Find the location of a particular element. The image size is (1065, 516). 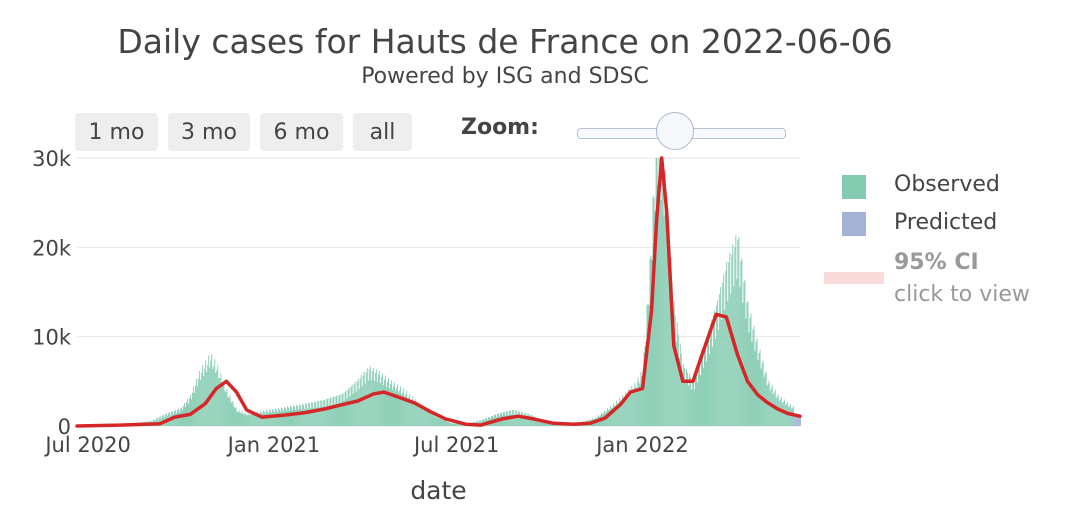

legend-label-observed: Observed is located at coordinates (947, 184).